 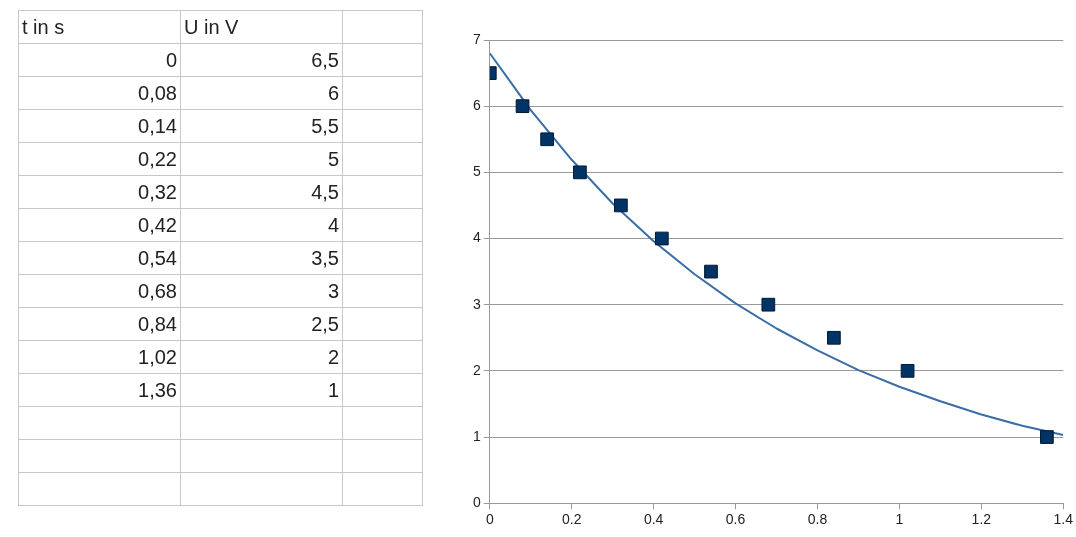 I want to click on y-tick-label: 5, so click(x=476, y=171).